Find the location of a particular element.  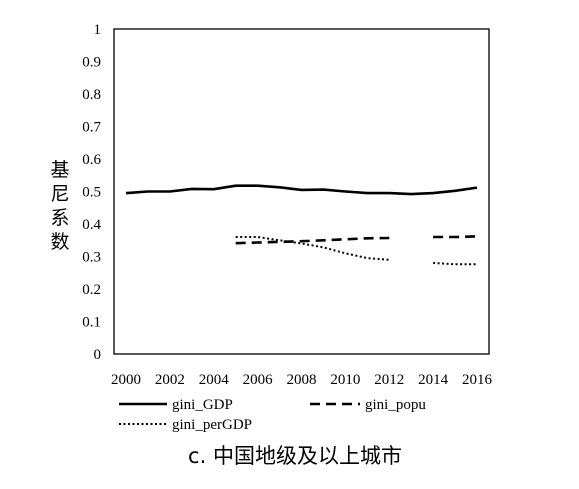

y-tick-label: 1 is located at coordinates (98, 30).